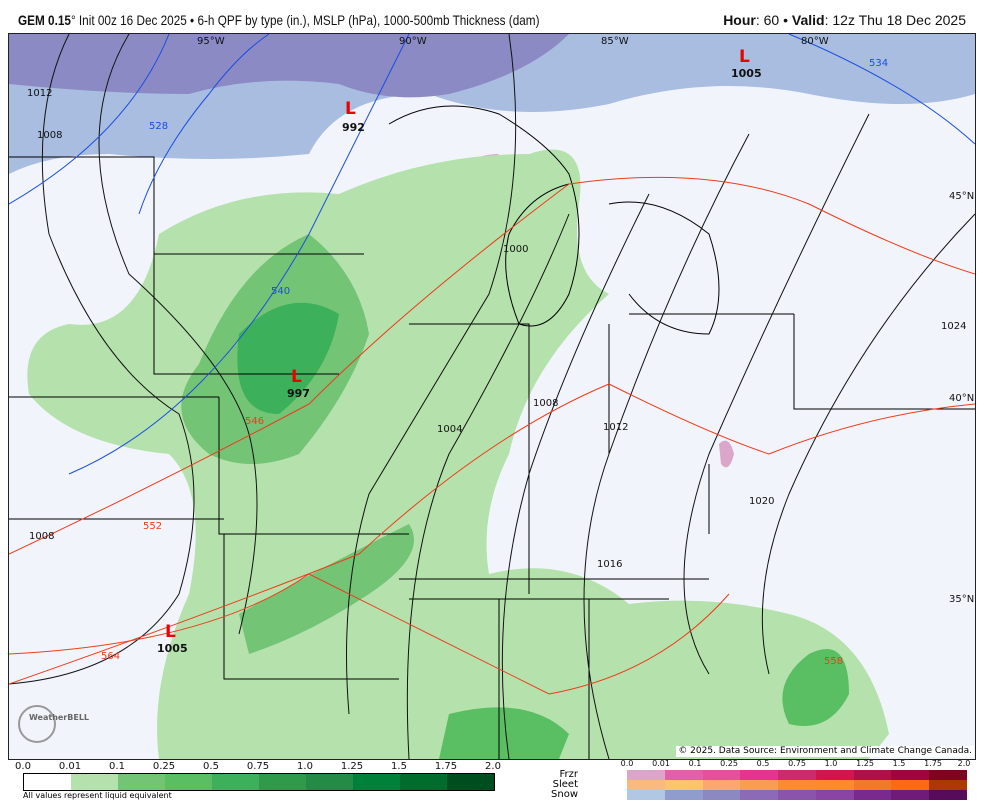  What do you see at coordinates (844, 20) in the screenshot?
I see `valid-time: Hour: 60 • Valid: 12z Thu 18 Dec 2025` at bounding box center [844, 20].